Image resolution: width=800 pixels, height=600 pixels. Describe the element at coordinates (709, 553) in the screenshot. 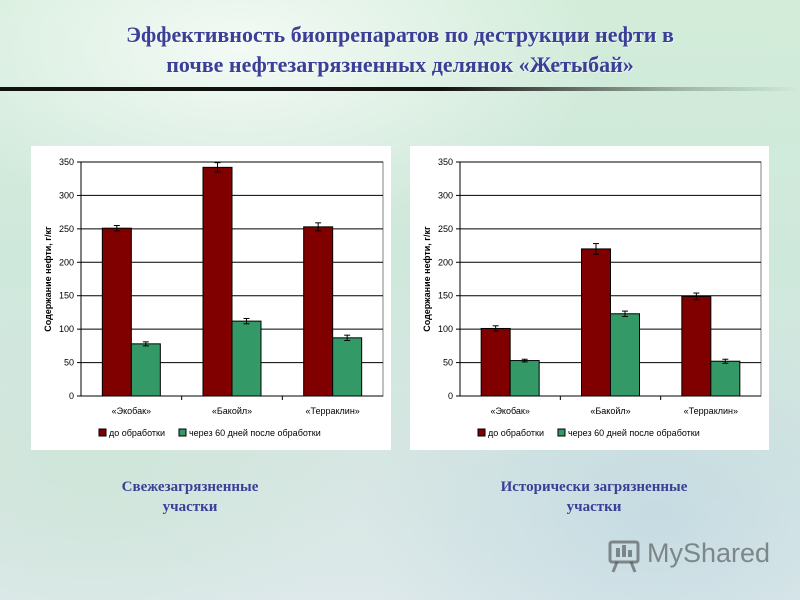

I see `logo-text: MyShared` at that location.